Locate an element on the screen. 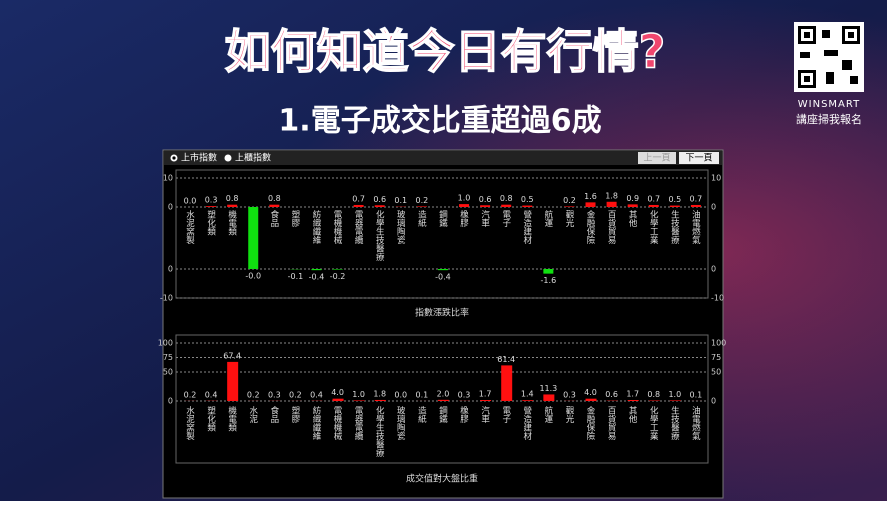  value-label: 0.4 is located at coordinates (316, 394).